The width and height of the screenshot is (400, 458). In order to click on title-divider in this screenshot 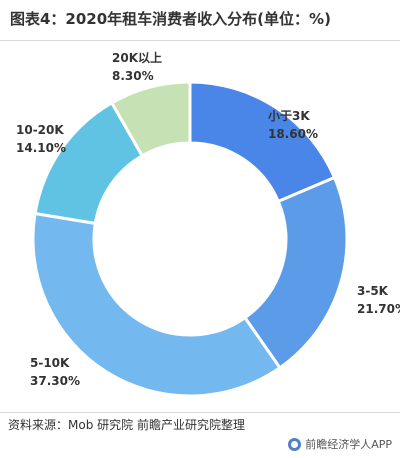, I will do `click(200, 40)`.